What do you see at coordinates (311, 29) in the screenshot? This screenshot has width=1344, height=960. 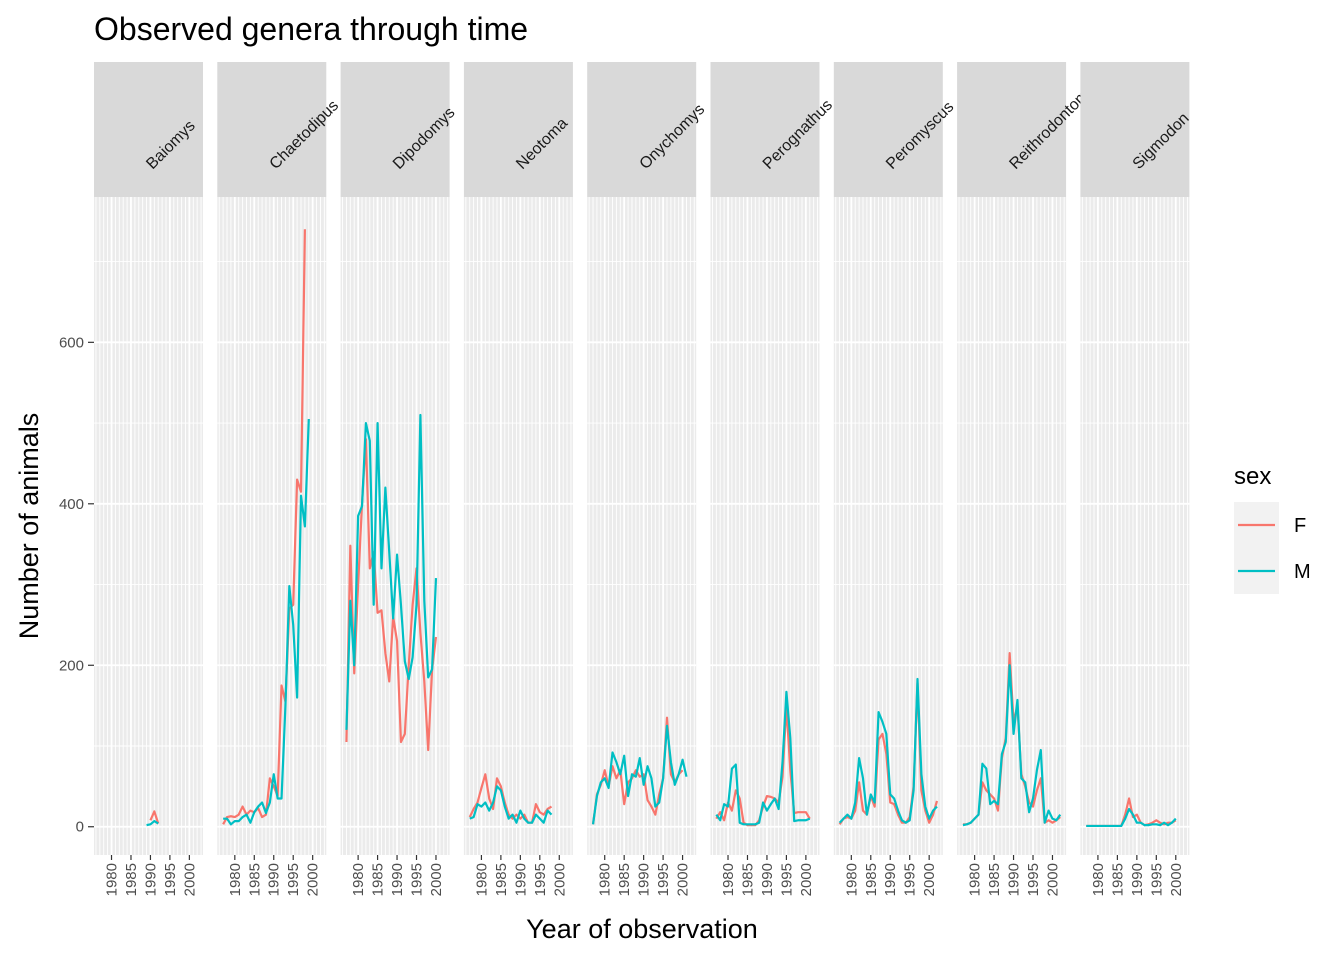 I see `chart-title: Observed genera through time` at bounding box center [311, 29].